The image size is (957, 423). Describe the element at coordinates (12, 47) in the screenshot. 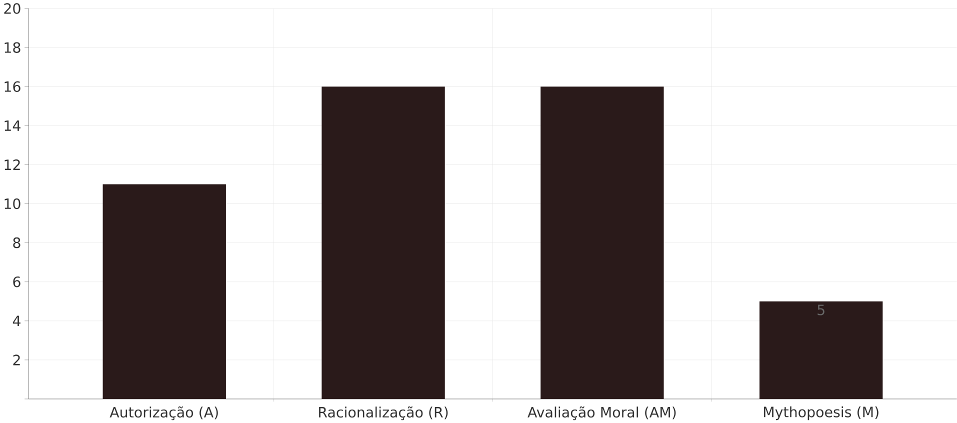

I see `y-tick-label: 18` at that location.